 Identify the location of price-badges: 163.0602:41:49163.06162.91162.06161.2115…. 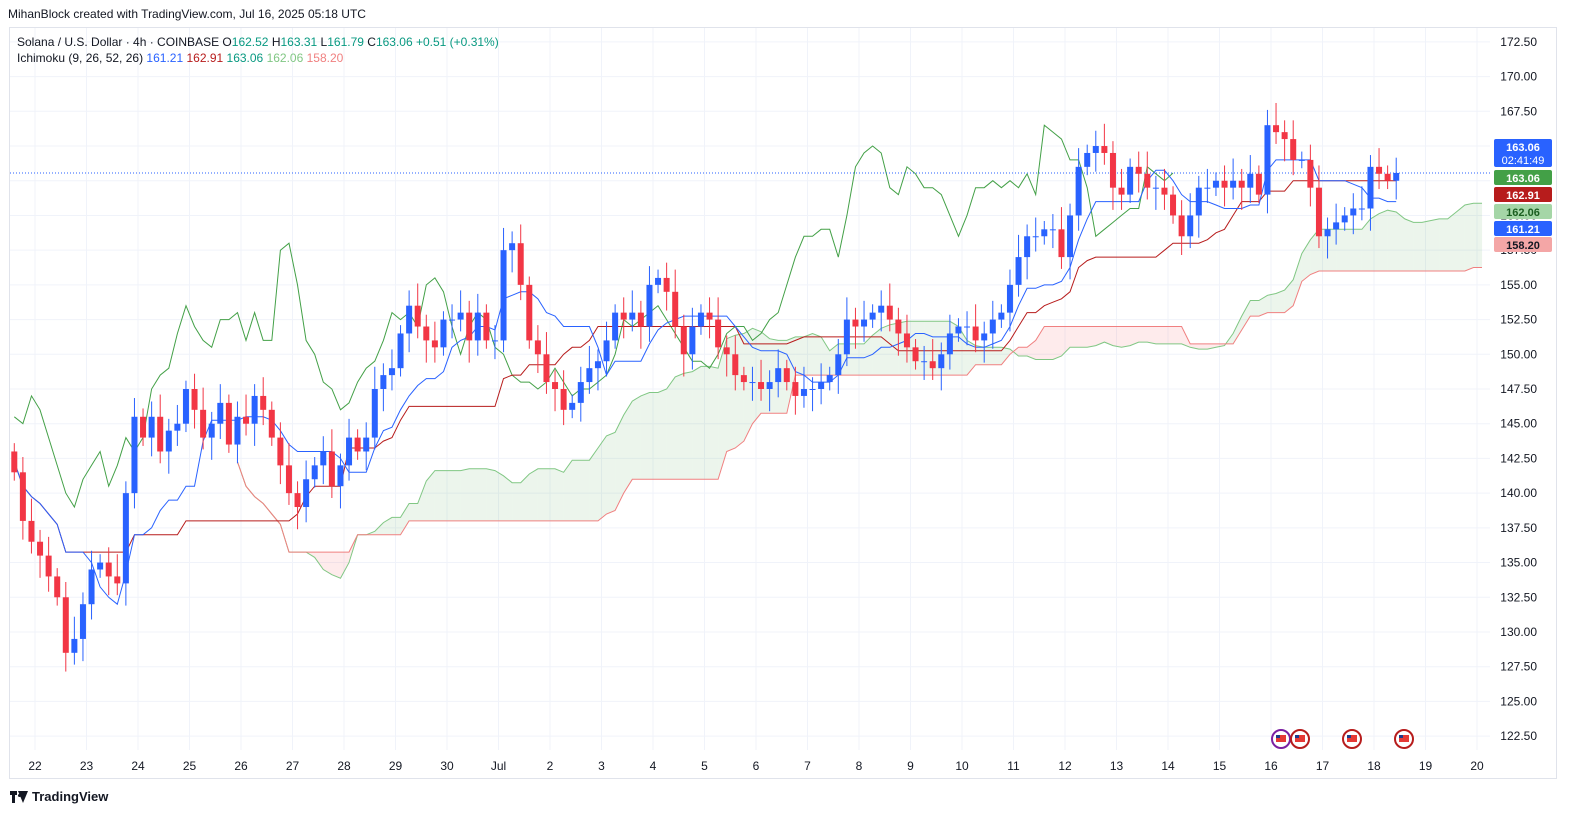
(1523, 195).